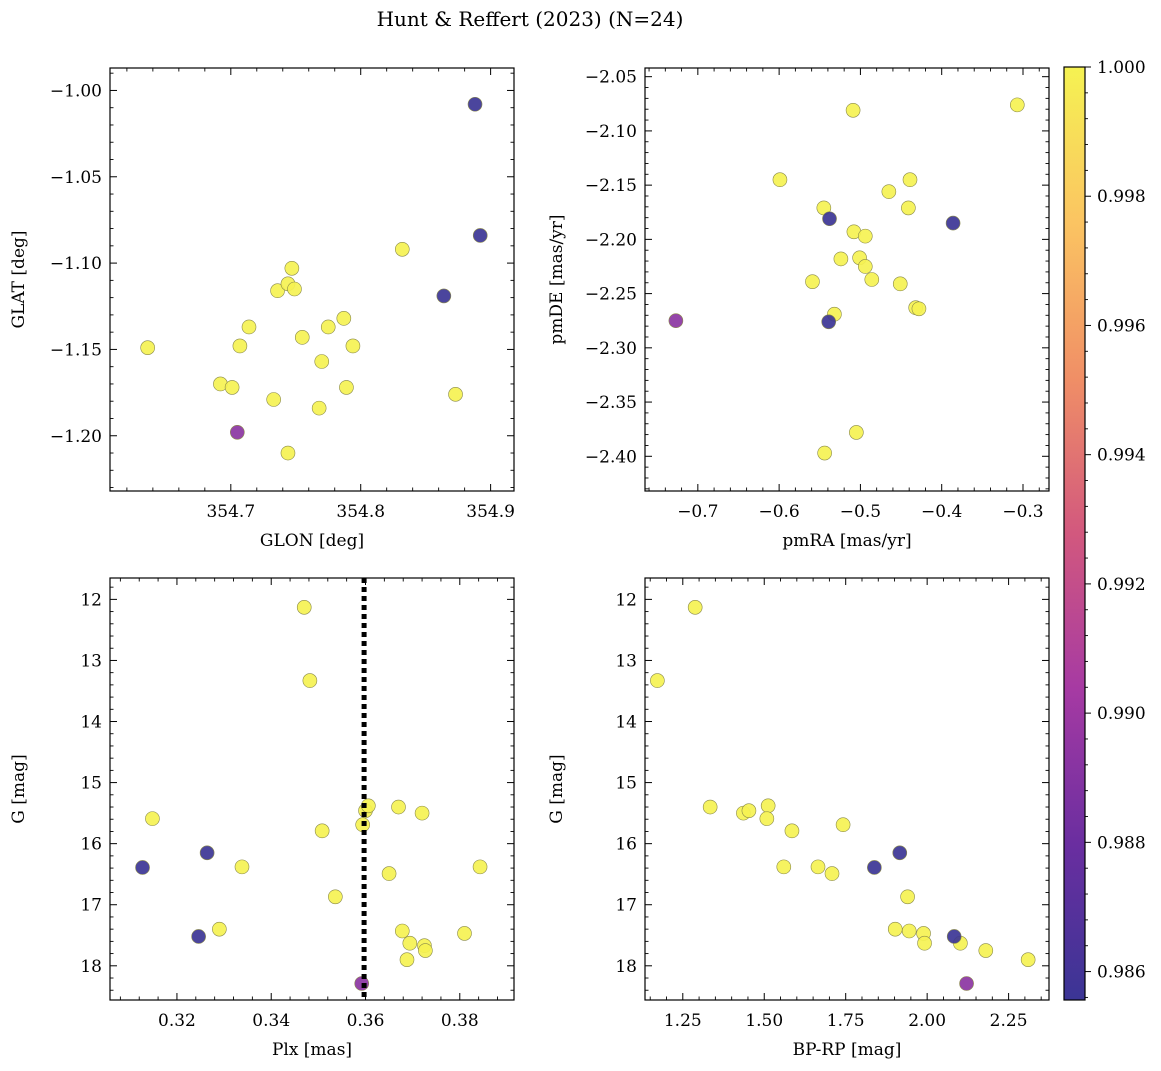 This screenshot has width=1161, height=1071. I want to click on colorbar: 0.986 0.988 0.990 0.992 0.994 0.996 0.998 1.000, so click(1104, 529).